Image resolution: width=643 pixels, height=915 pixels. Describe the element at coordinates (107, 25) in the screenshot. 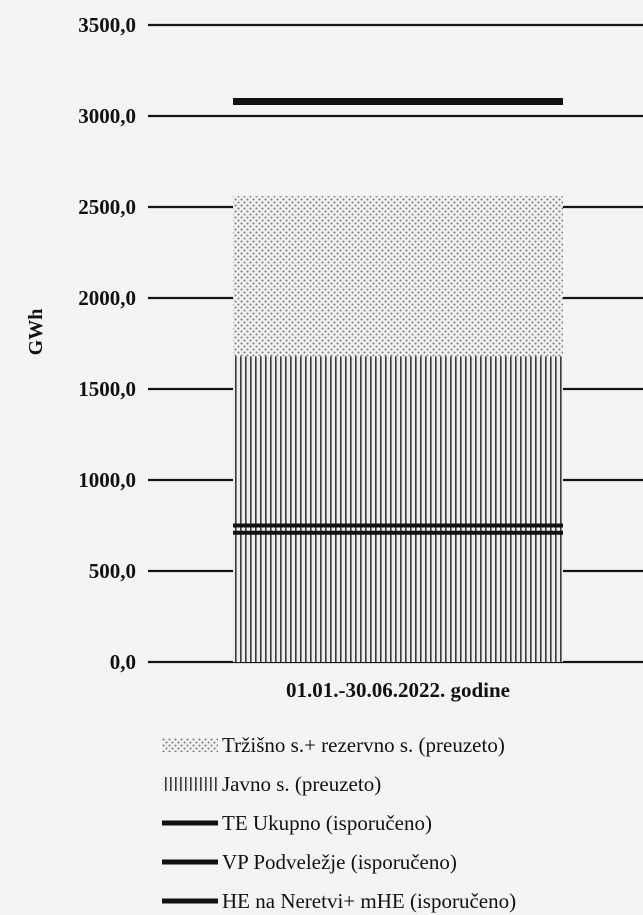

I see `y-tick-label: 3500,0` at that location.